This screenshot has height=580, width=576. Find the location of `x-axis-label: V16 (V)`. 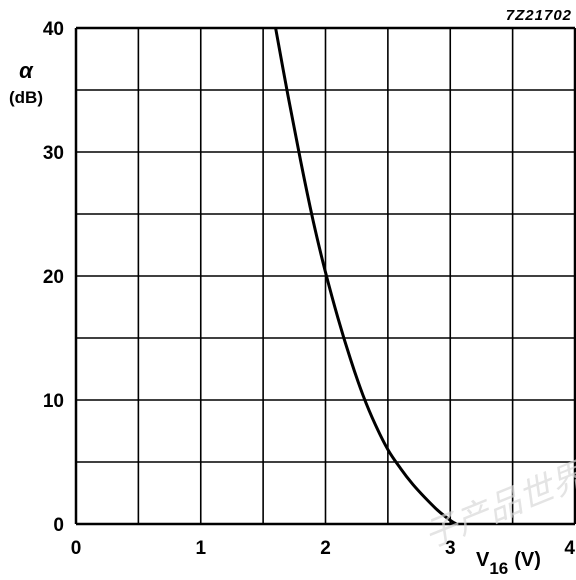

x-axis-label: V16 (V) is located at coordinates (508, 563).